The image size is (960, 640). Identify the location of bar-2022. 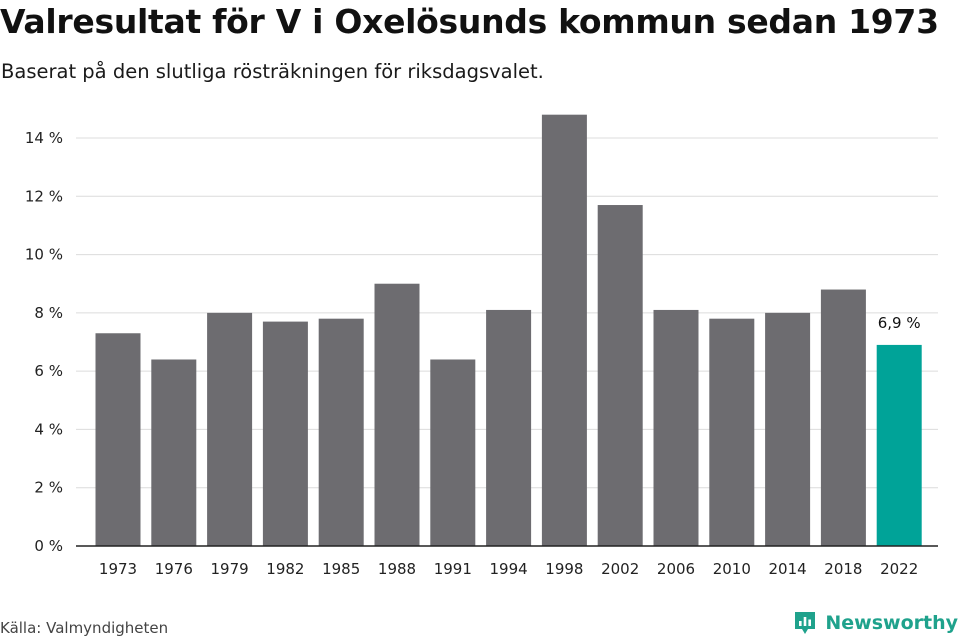
(899, 445).